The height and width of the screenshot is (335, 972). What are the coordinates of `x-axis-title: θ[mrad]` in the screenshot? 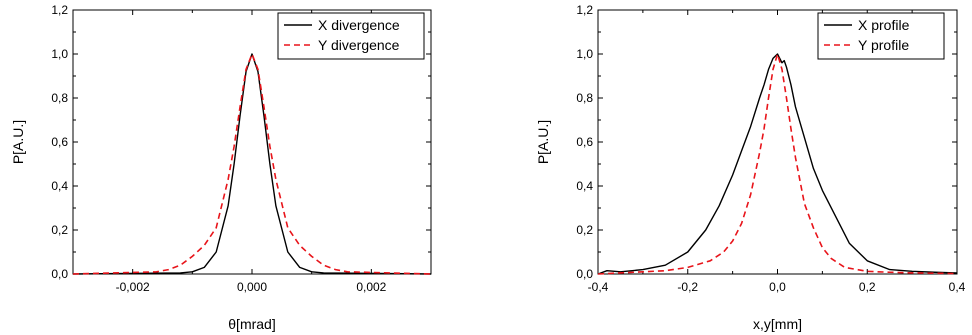 It's located at (251, 324).